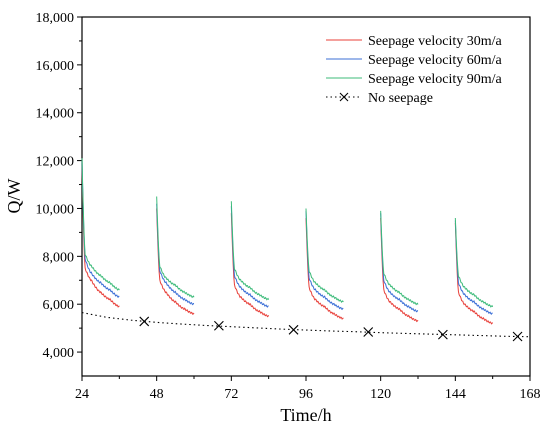 The height and width of the screenshot is (437, 550). I want to click on legend-label: Seepage velocity 30m/a, so click(435, 41).